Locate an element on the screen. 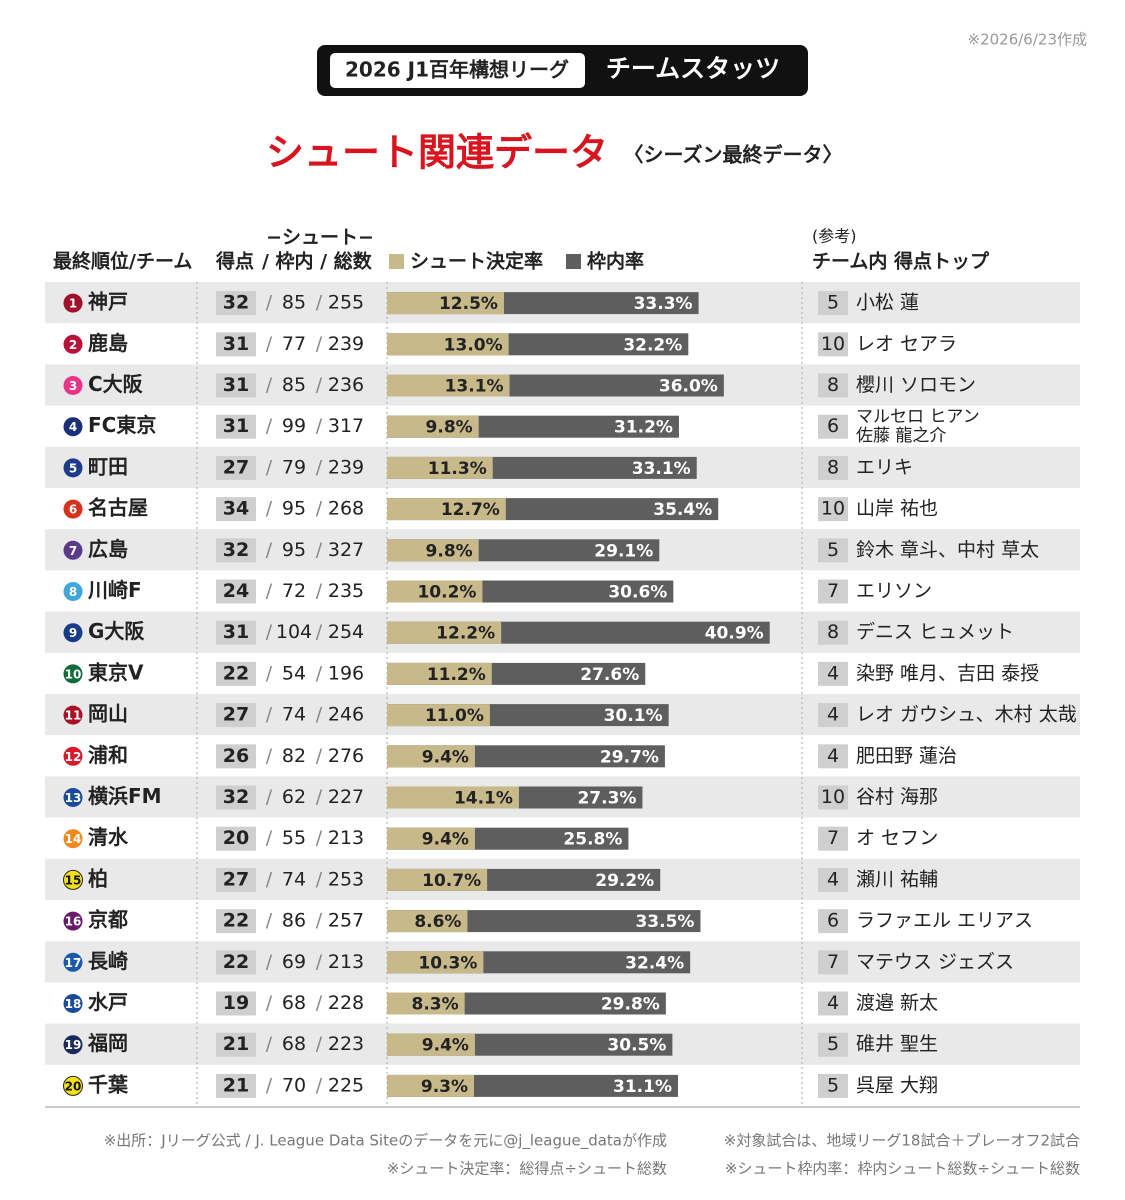 Image resolution: width=1125 pixels, height=1200 pixels. on-target: 54 is located at coordinates (294, 673).